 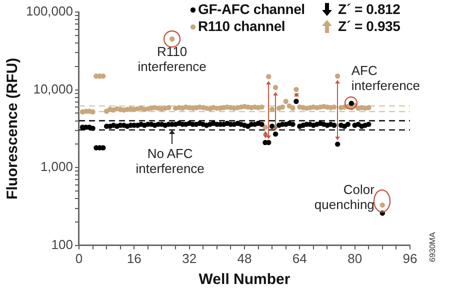 I want to click on y-axis-title: Fluorescence (RFU), so click(x=13, y=129).